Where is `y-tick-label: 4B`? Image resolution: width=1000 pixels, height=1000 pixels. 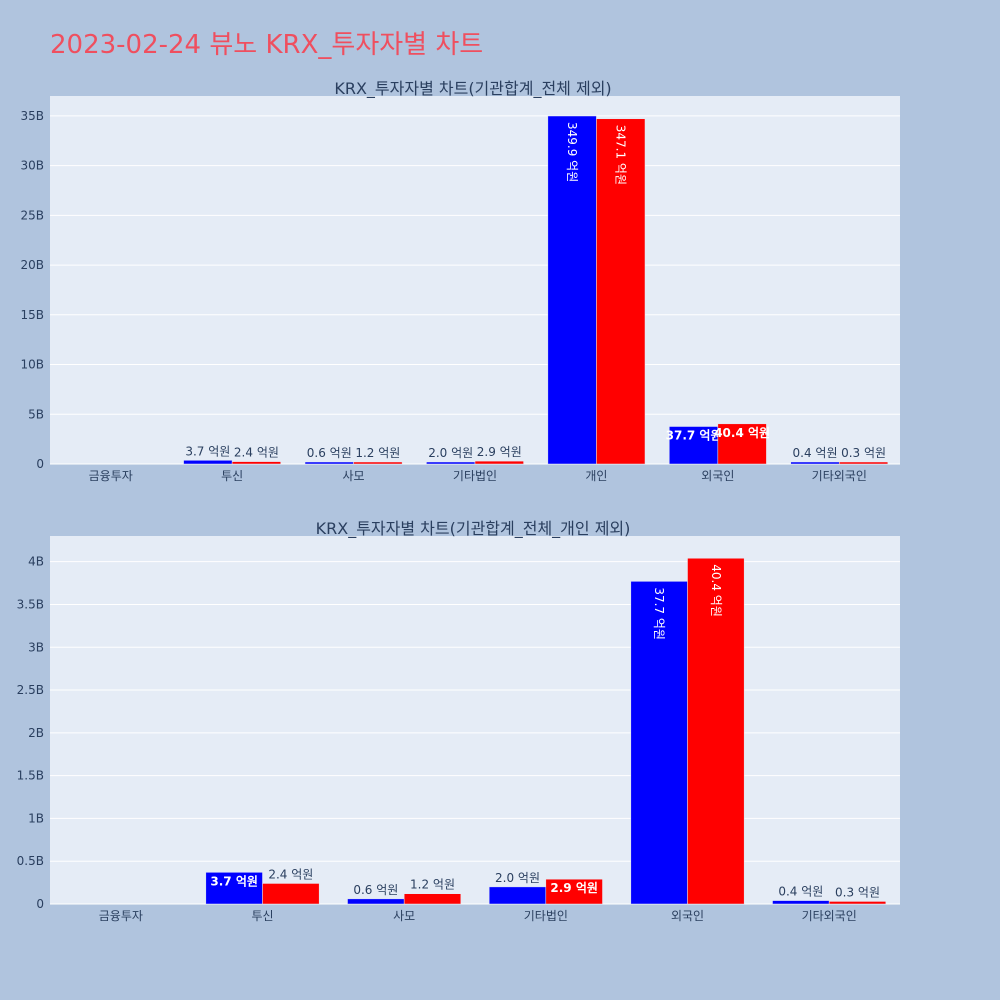
y-tick-label: 4B is located at coordinates (36, 562).